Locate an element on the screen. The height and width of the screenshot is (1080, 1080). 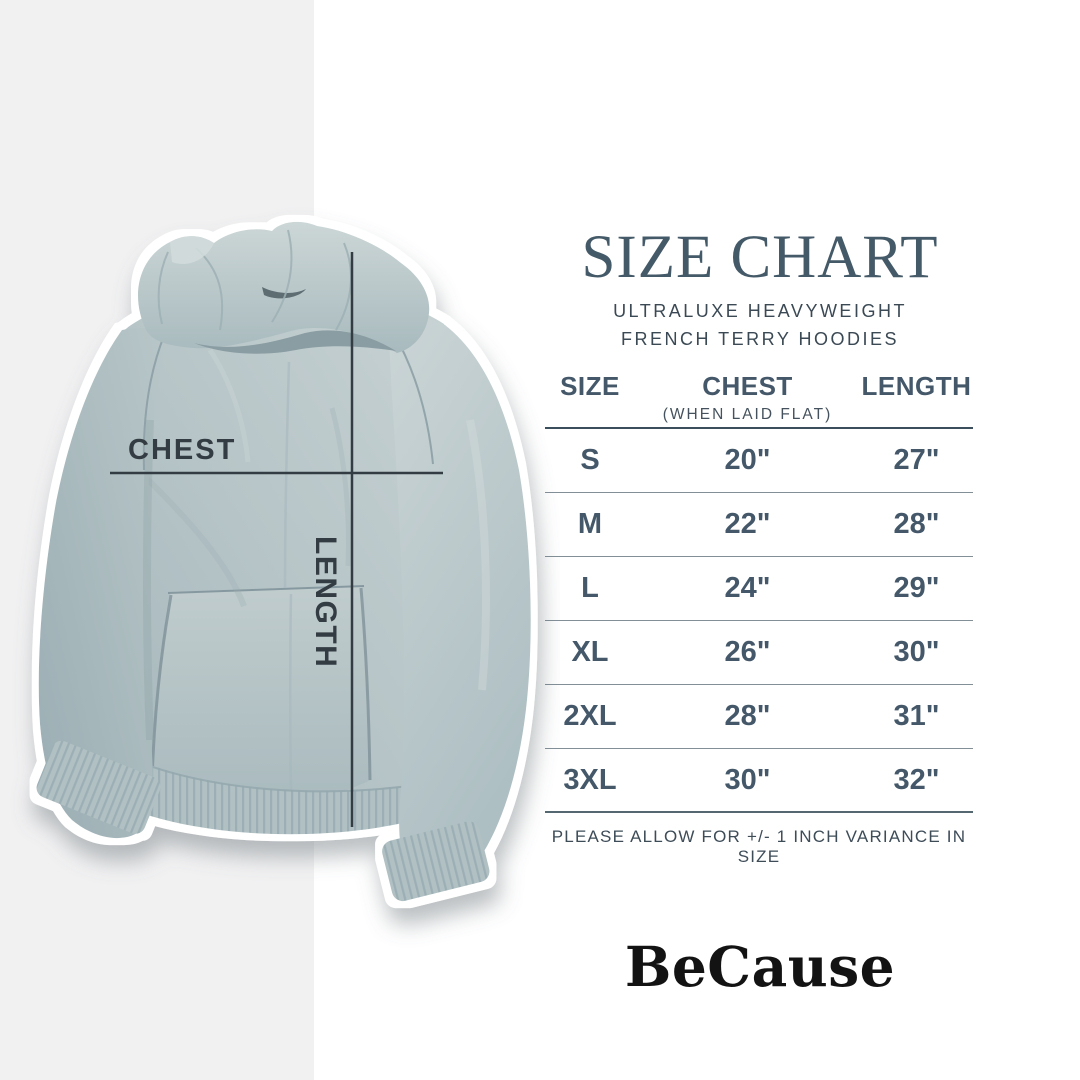
cell-length: 28" is located at coordinates (916, 524).